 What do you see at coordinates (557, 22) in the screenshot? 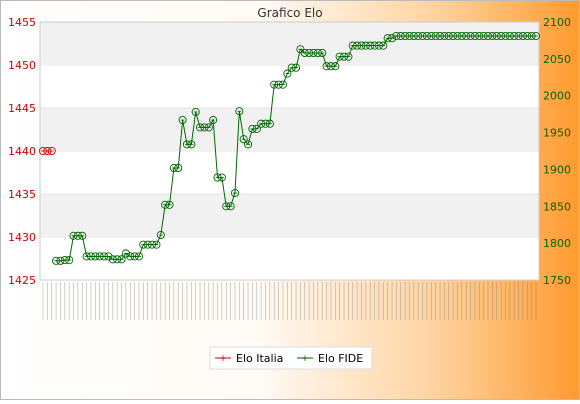
I see `y-right-tick-label: 2100` at bounding box center [557, 22].